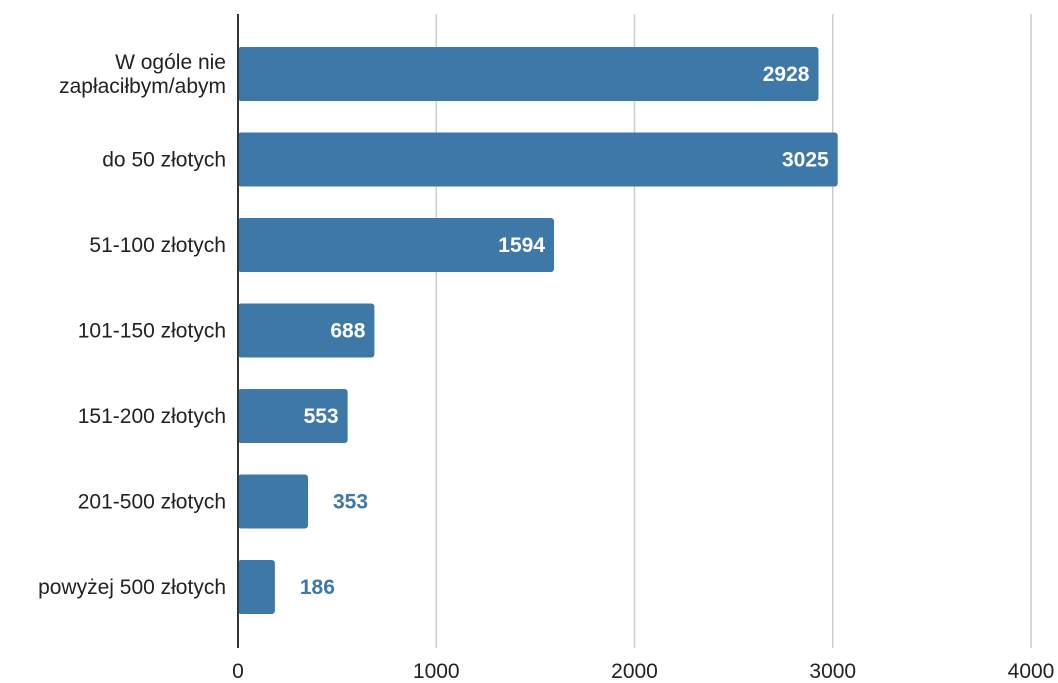 This screenshot has width=1058, height=683. Describe the element at coordinates (152, 331) in the screenshot. I see `category-label-3: 101-150 złotych` at that location.